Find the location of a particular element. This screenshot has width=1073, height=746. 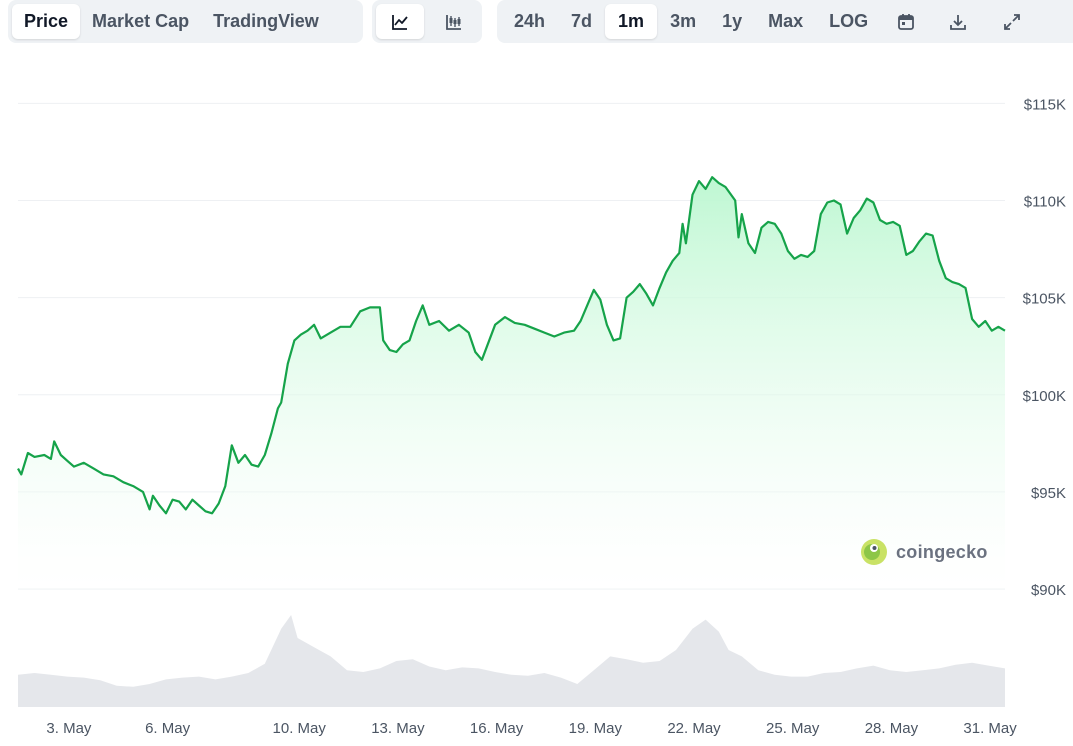

line-chart-icon is located at coordinates (400, 21).